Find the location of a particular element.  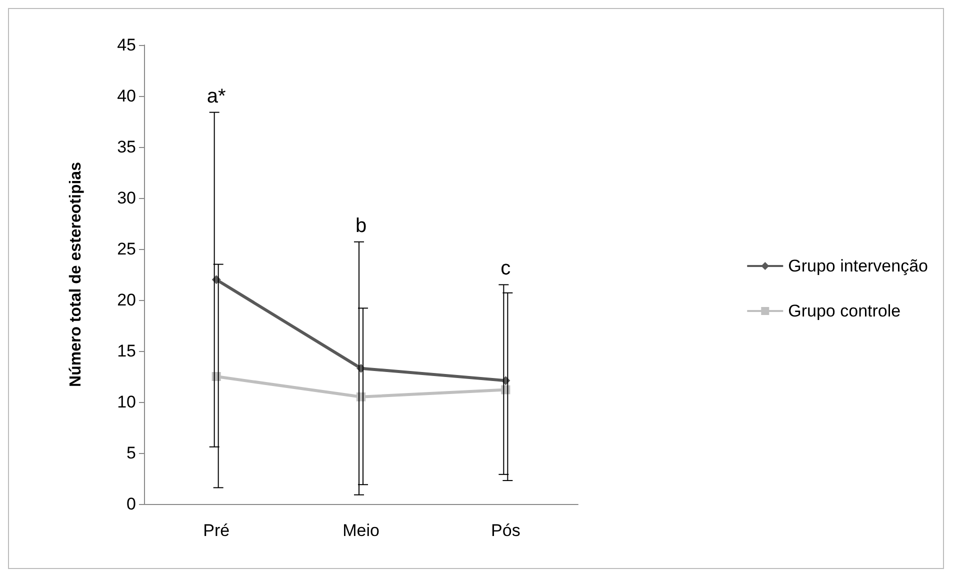

y-tick-label: 0 is located at coordinates (131, 504).